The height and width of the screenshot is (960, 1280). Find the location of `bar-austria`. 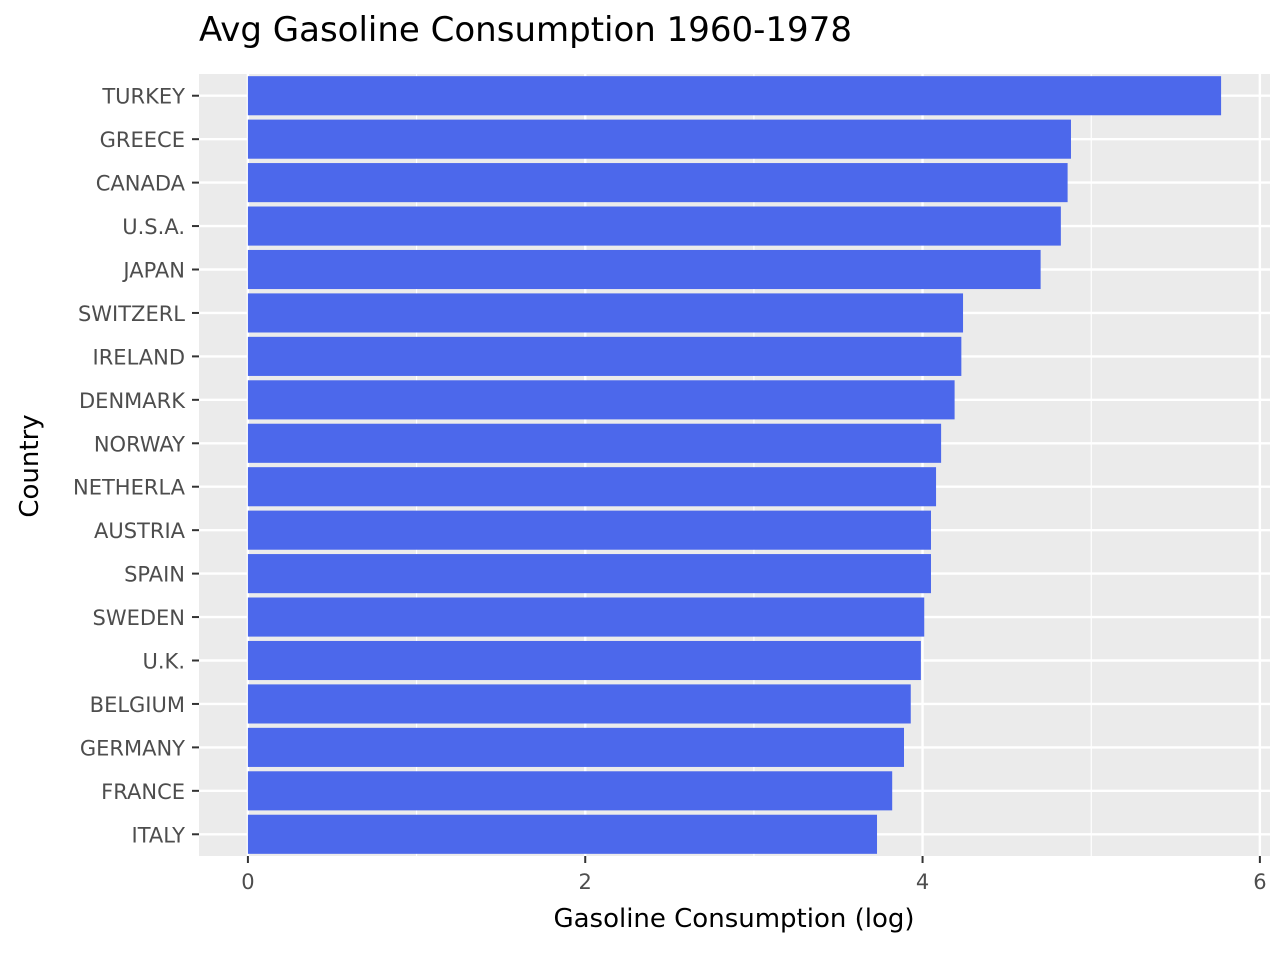

bar-austria is located at coordinates (589, 530).